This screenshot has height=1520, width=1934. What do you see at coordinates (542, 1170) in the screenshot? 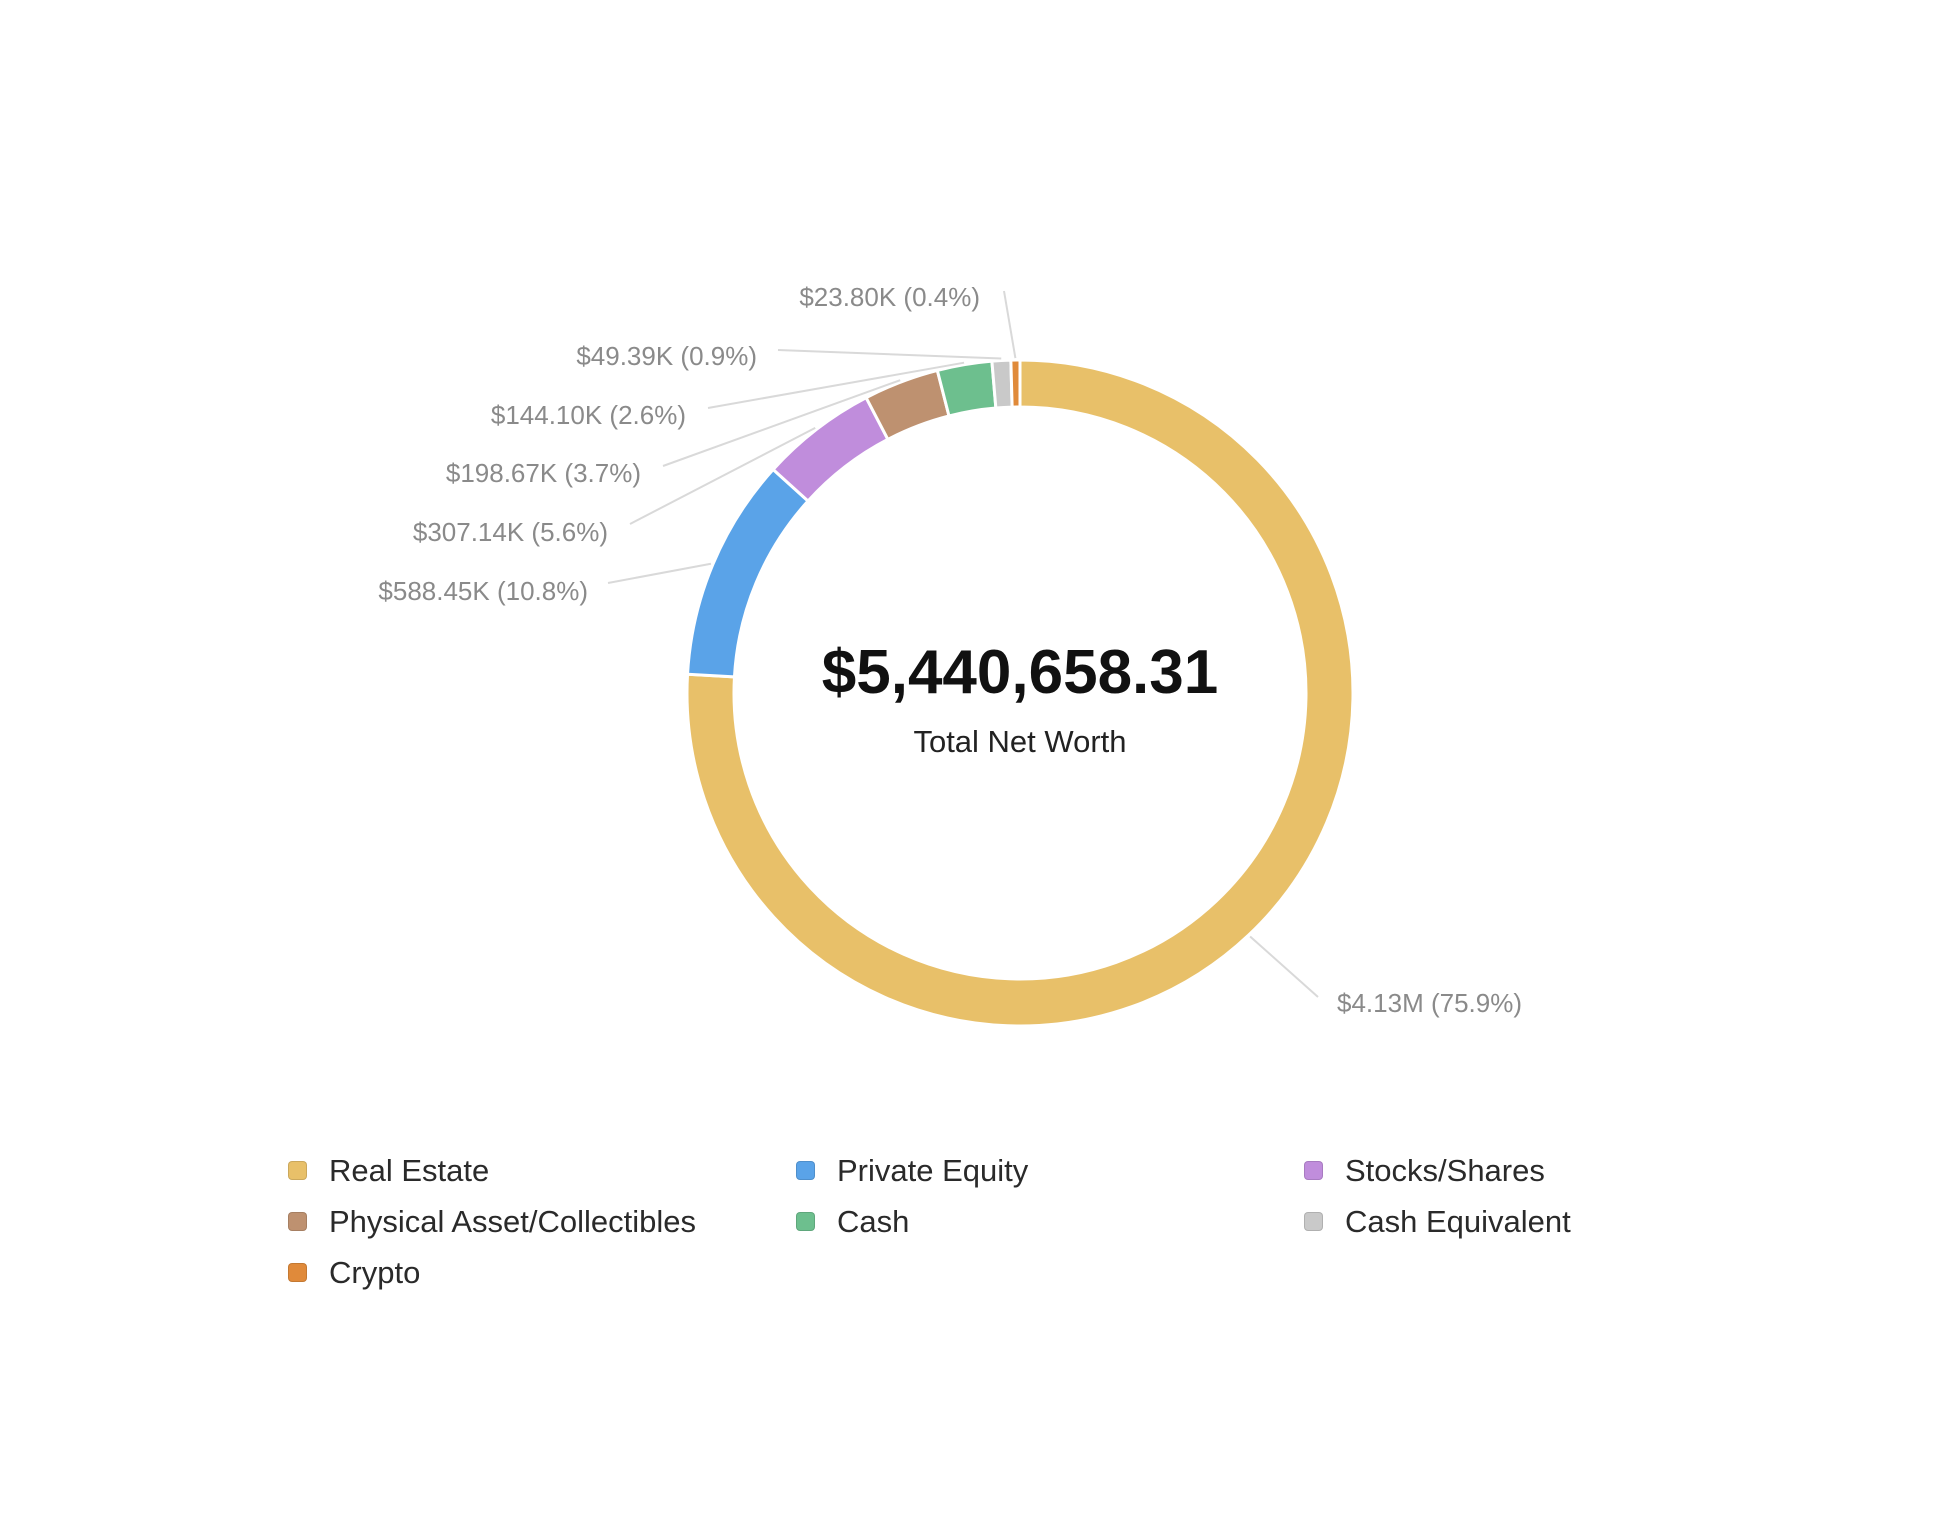
I see `legend-item-real-estate: Real Estate` at bounding box center [542, 1170].